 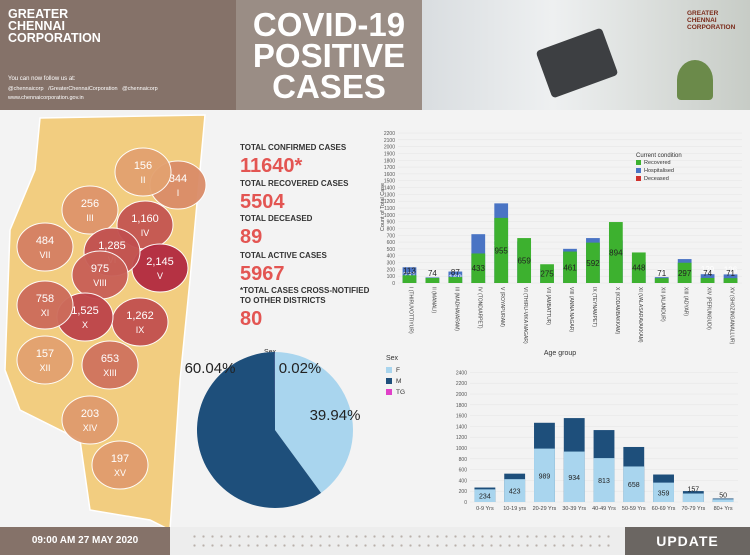 I want to click on zone-cases: 1,160, so click(x=145, y=219).